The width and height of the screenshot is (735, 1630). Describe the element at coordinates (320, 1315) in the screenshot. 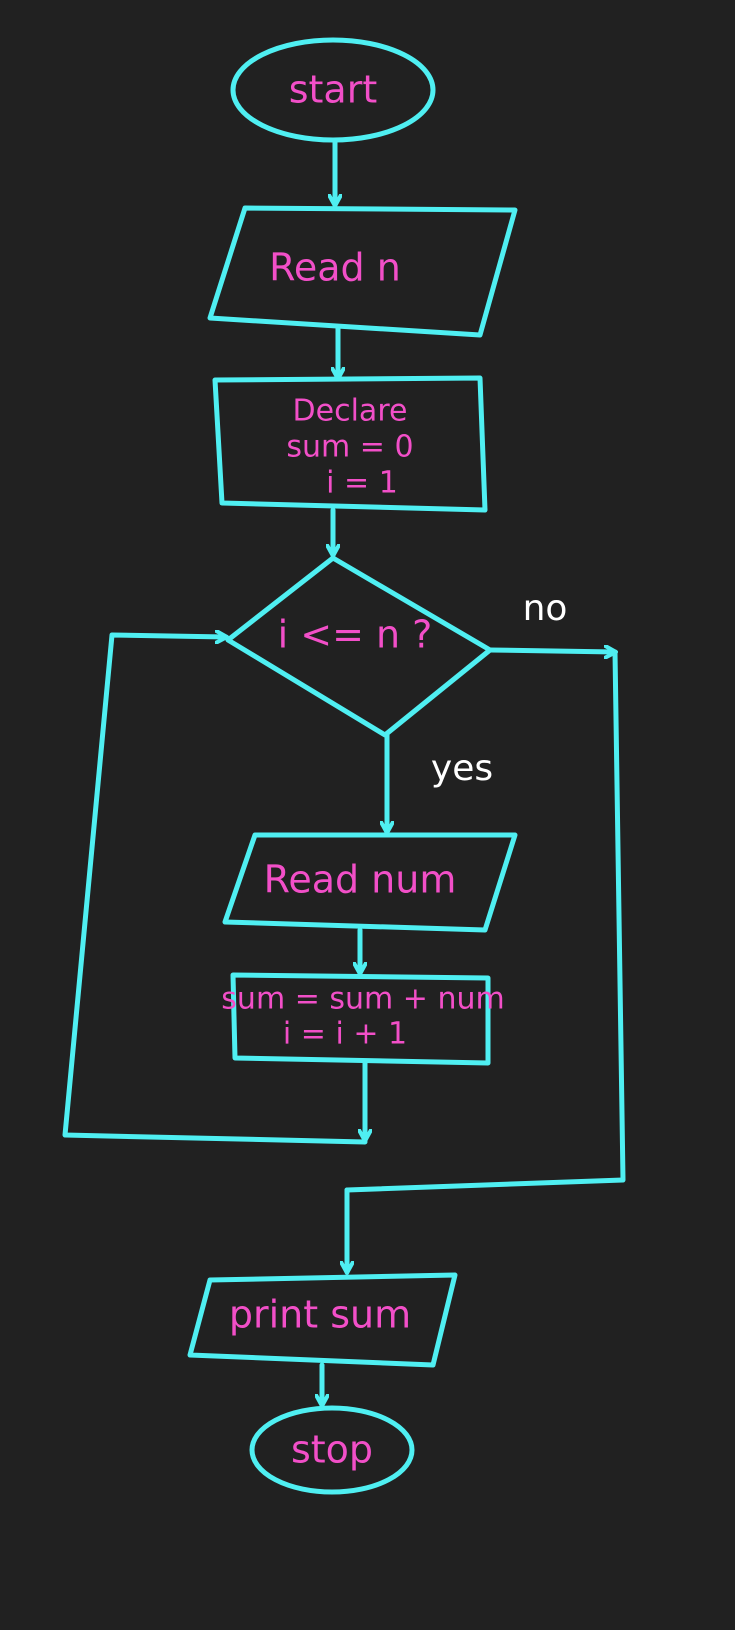

I see `print-sum-label: print sum` at that location.